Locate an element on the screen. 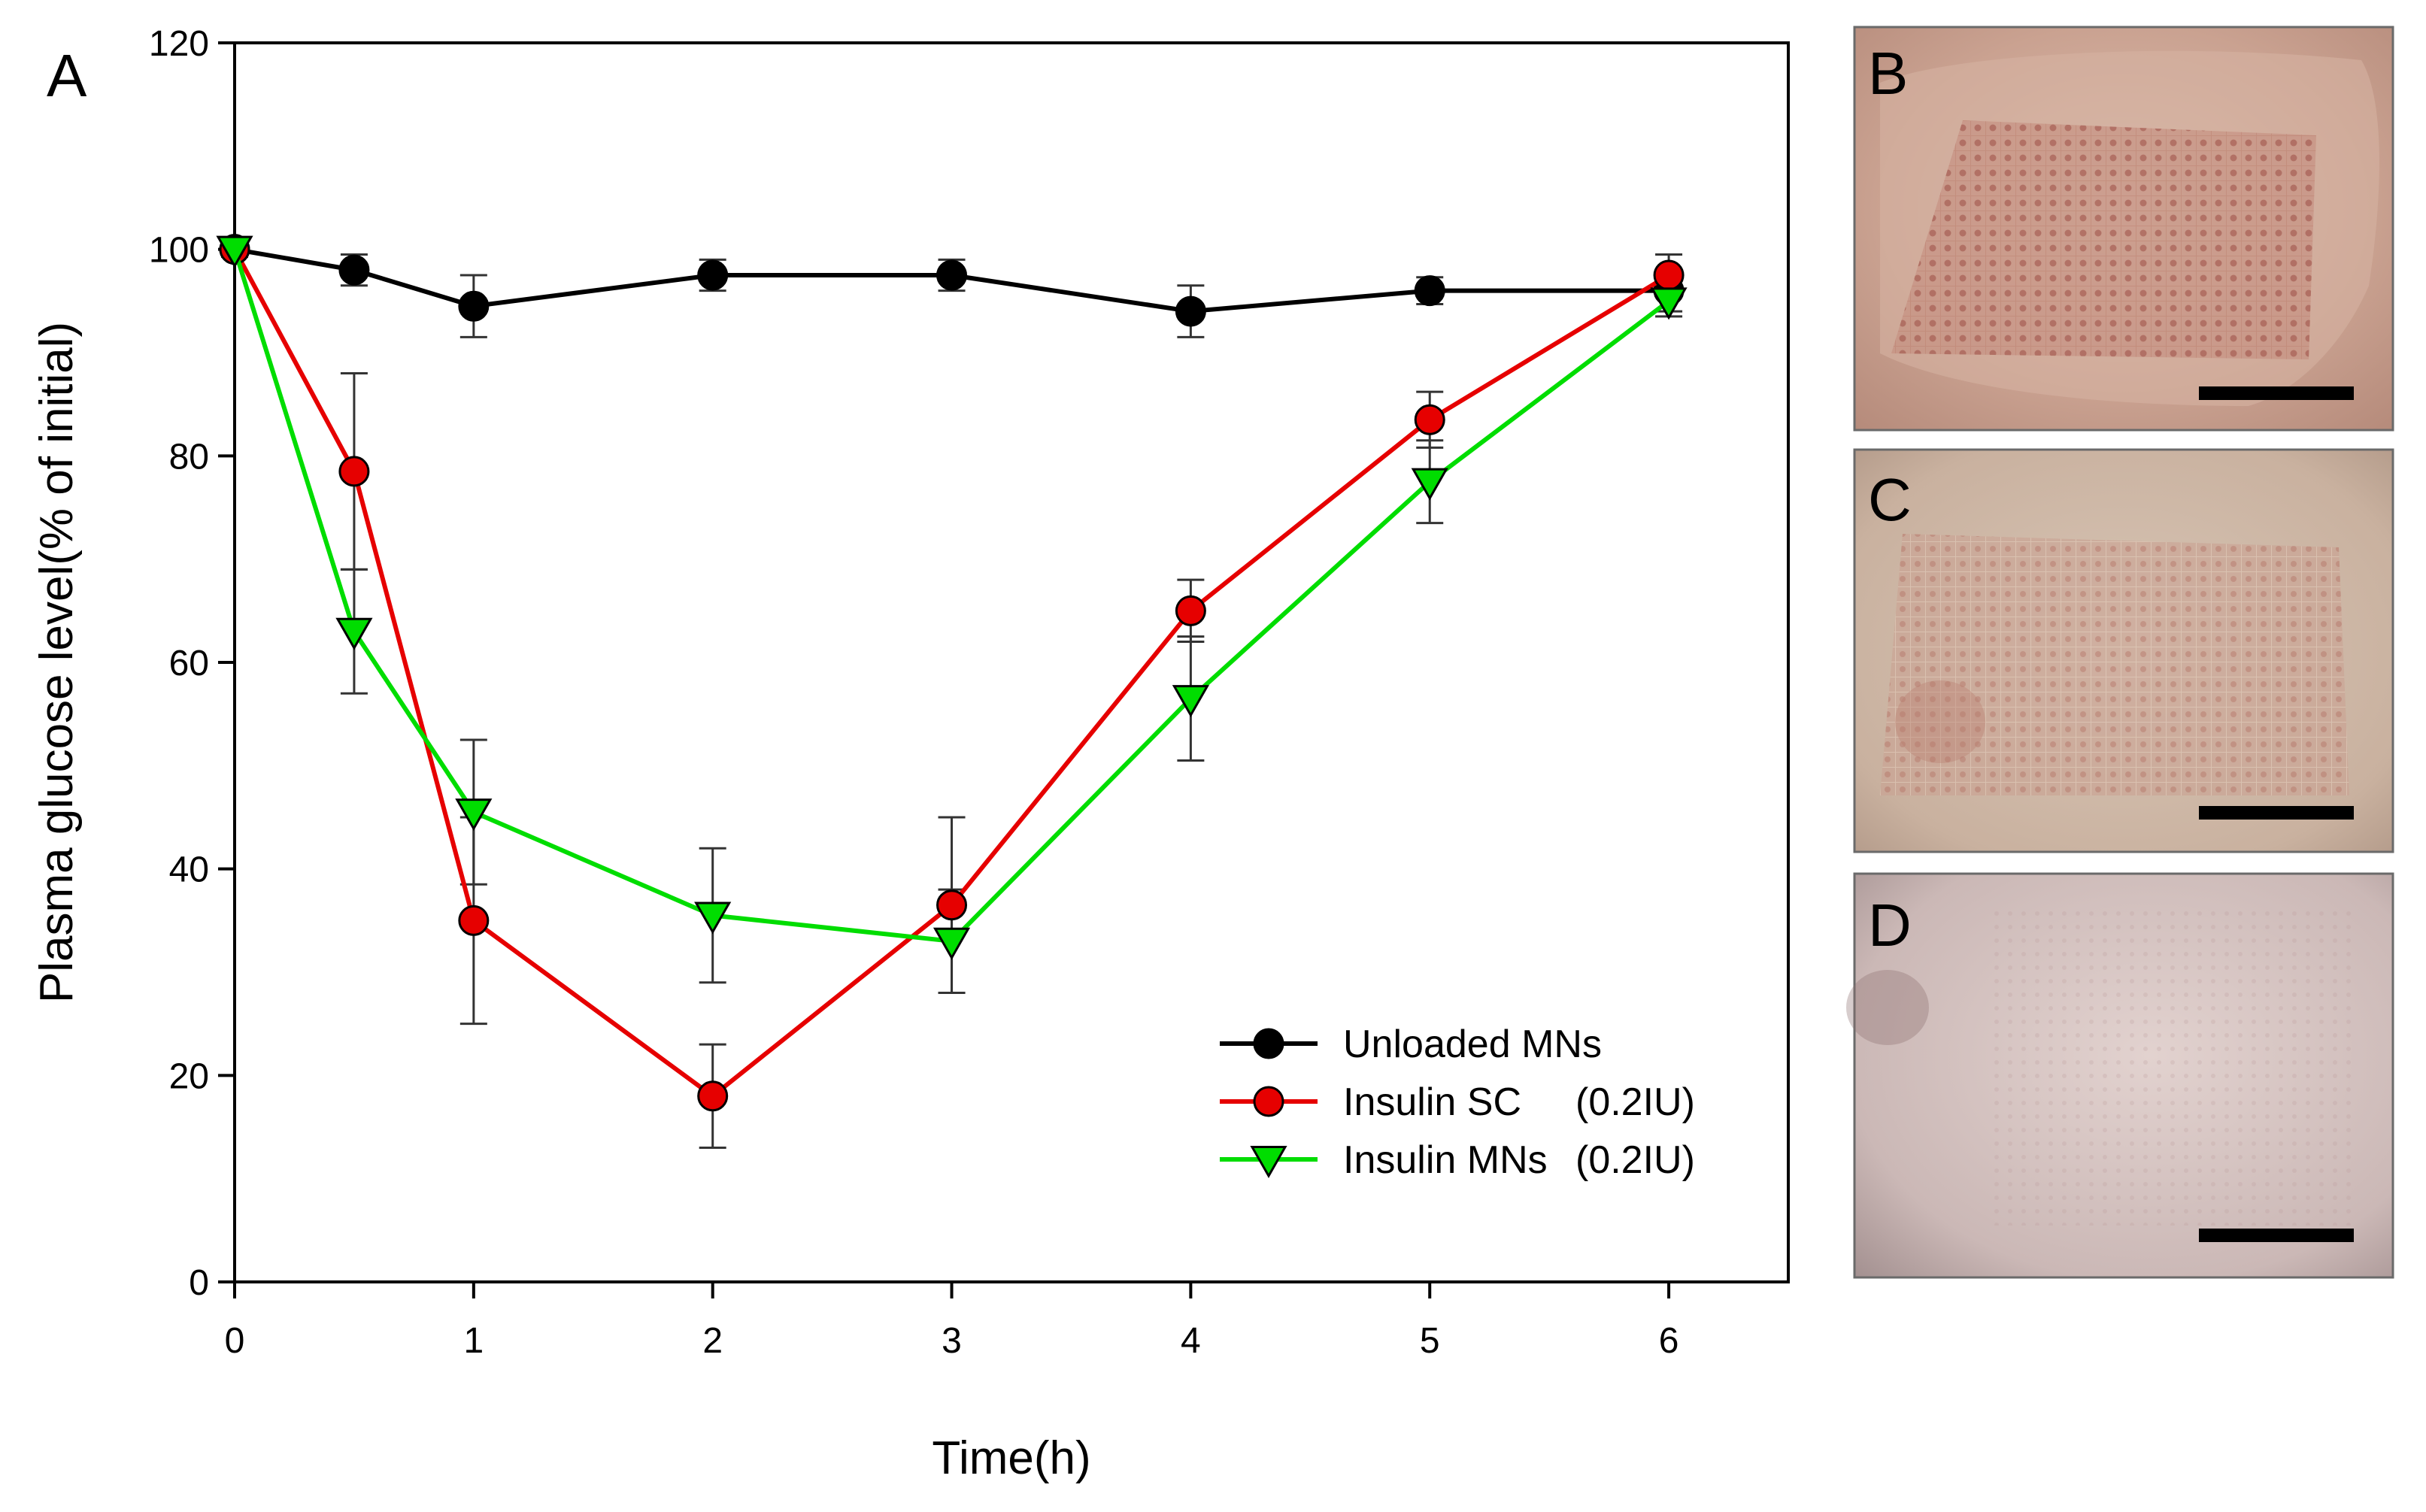 The height and width of the screenshot is (1512, 2426). scale-bar-b is located at coordinates (2277, 393).